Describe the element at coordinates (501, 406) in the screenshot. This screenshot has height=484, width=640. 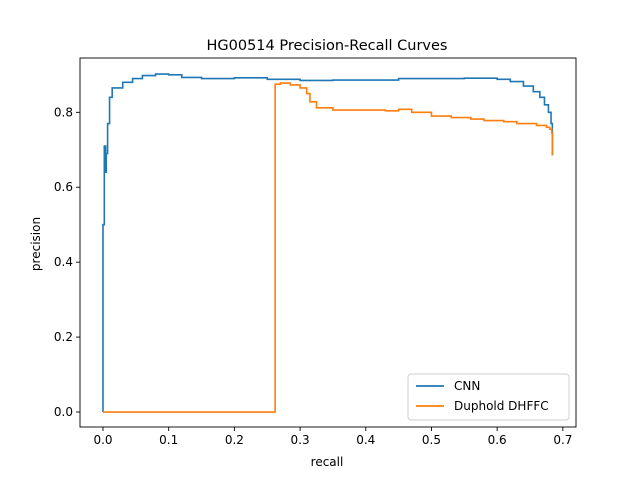
I see `legend-label-duphold-dhffc: Duphold DHFFC` at that location.